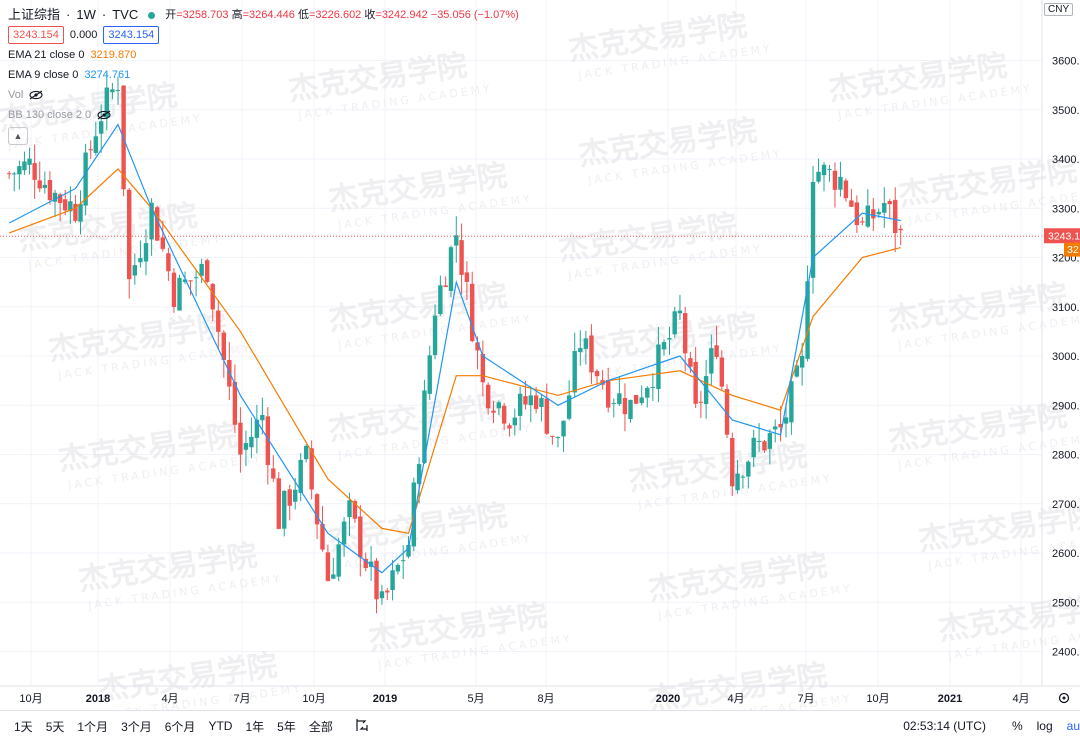 Image resolution: width=1080 pixels, height=741 pixels. Describe the element at coordinates (131, 35) in the screenshot. I see `buy-price-button: 3243.154` at that location.